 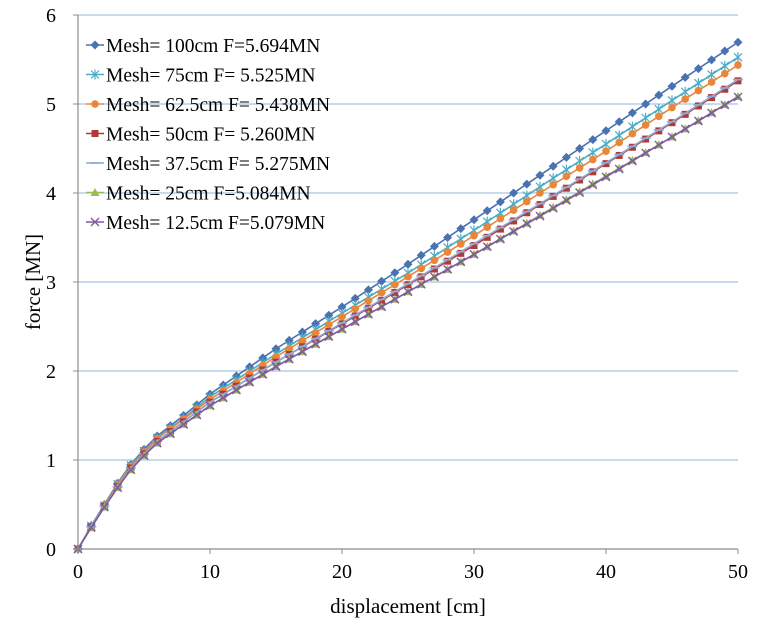 I want to click on legend-label: Mesh= 50cm F= 5.260MN, so click(x=210, y=135).